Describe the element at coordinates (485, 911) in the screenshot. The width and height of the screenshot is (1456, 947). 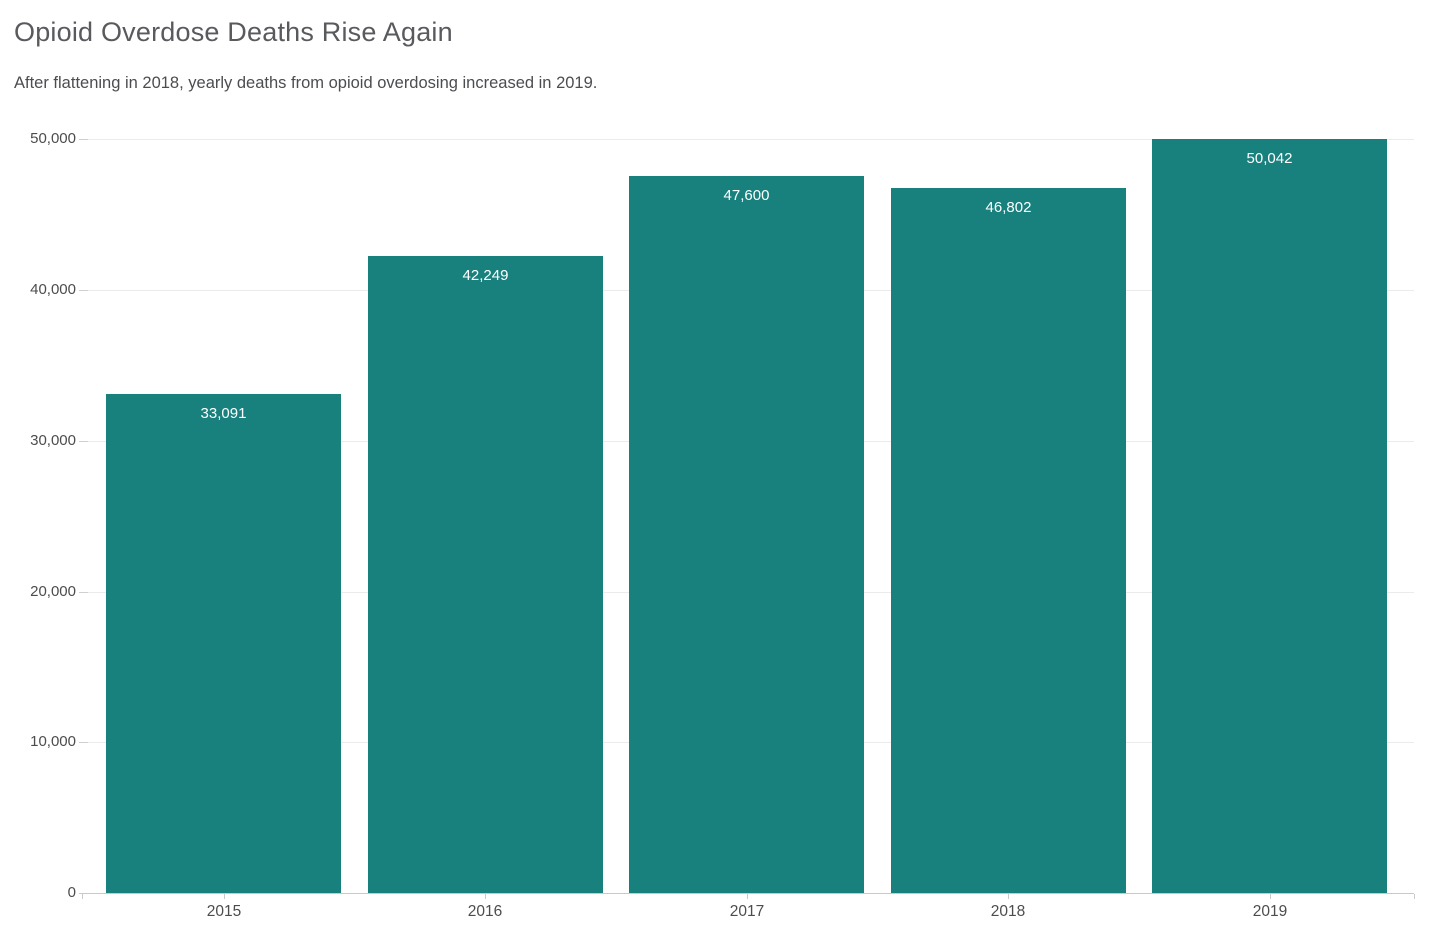
I see `x-axis-tick-label: 2016` at that location.